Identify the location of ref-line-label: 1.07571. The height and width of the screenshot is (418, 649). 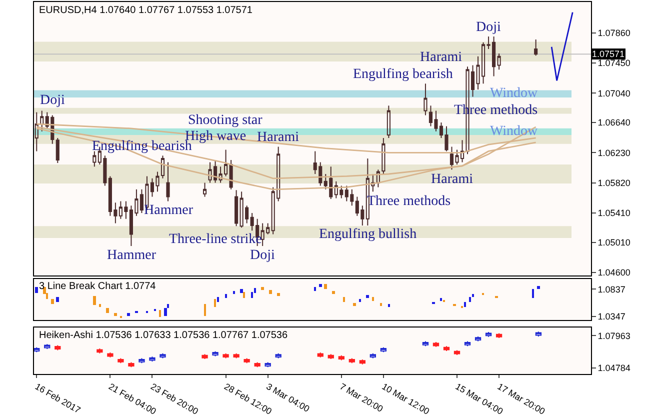
(608, 54).